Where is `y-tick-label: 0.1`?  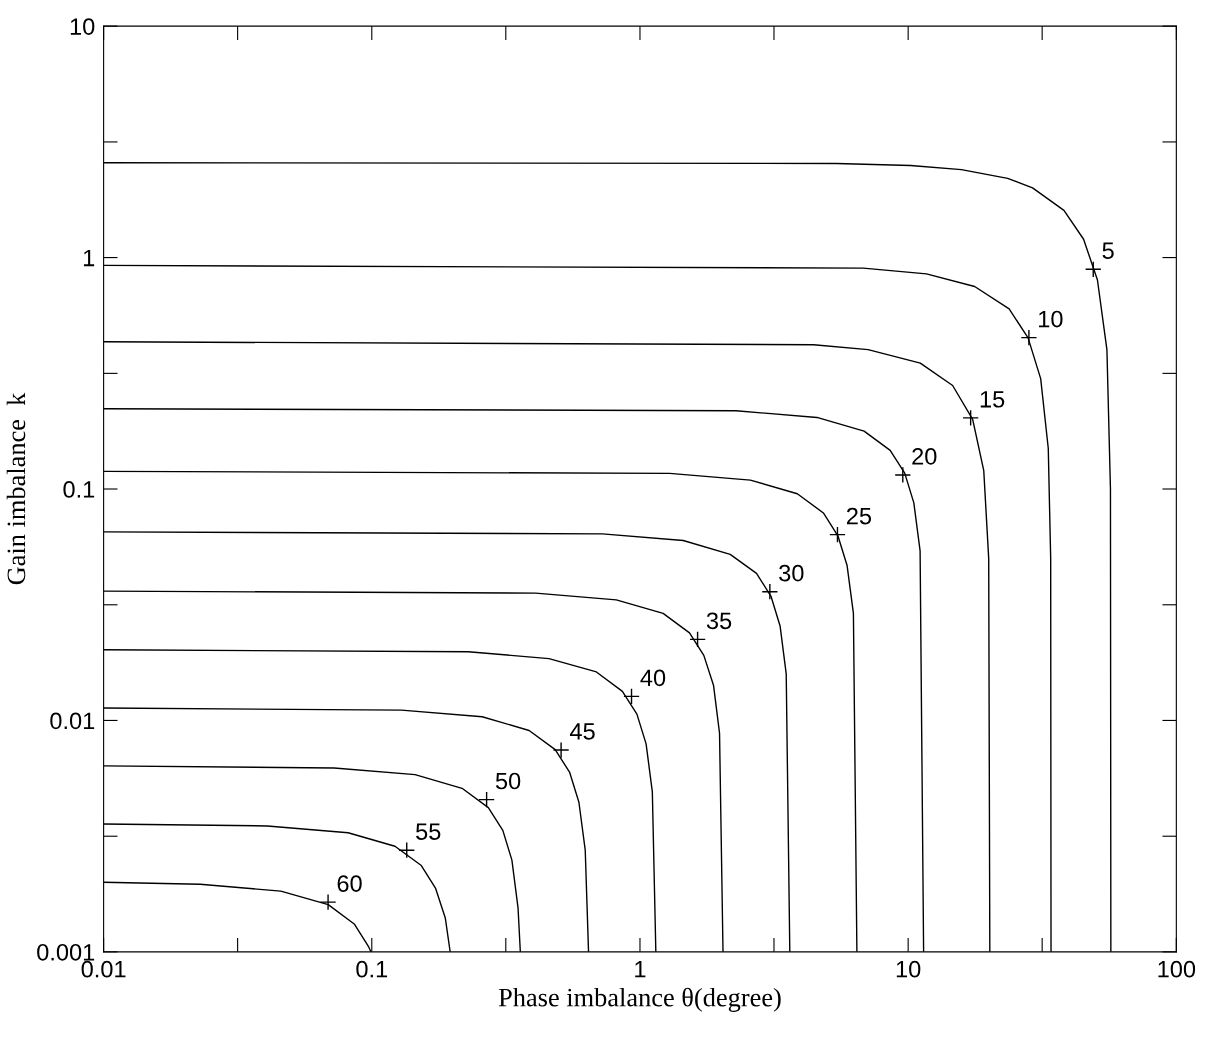
y-tick-label: 0.1 is located at coordinates (79, 489).